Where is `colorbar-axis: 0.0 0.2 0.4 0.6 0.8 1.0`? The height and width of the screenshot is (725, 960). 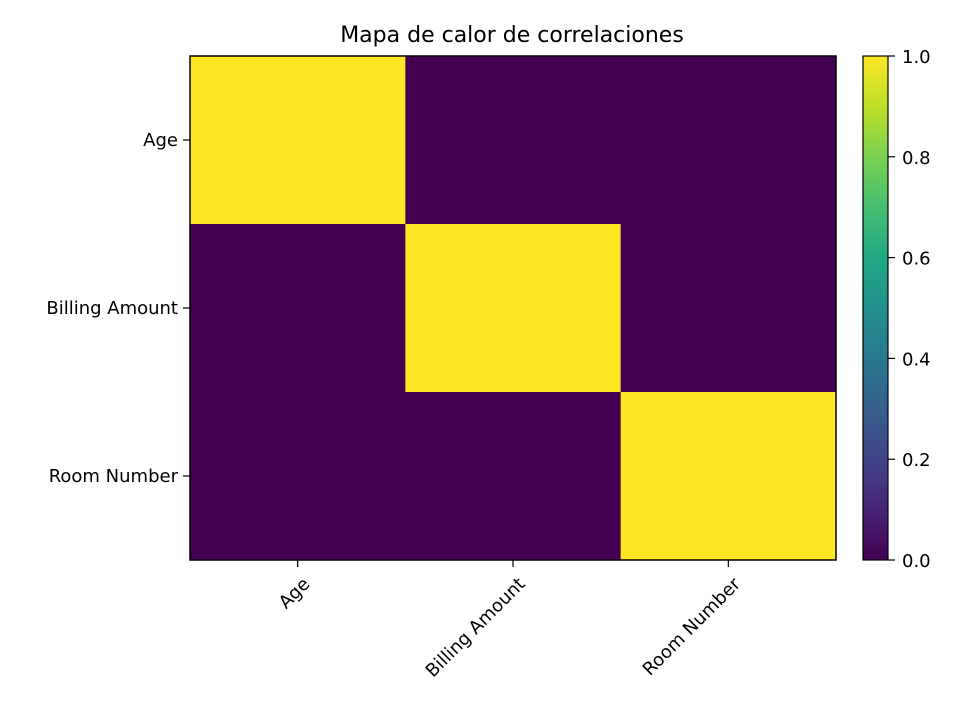 colorbar-axis: 0.0 0.2 0.4 0.6 0.8 1.0 is located at coordinates (909, 309).